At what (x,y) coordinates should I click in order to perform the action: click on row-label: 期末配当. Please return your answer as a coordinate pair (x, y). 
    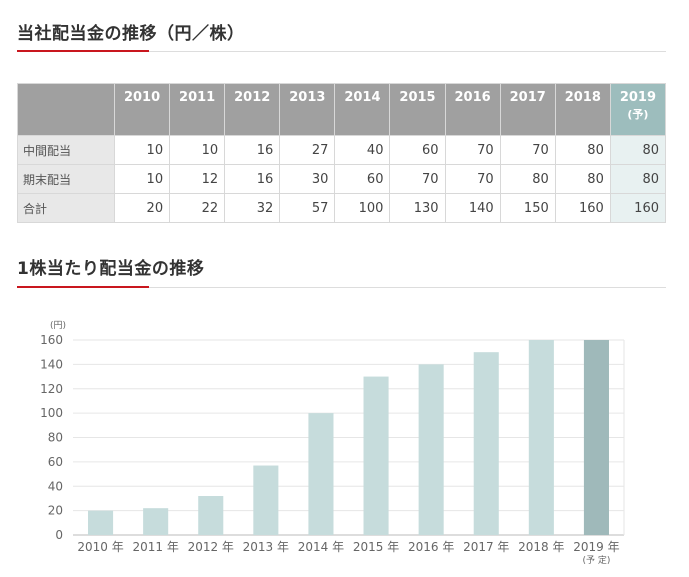
    Looking at the image, I should click on (66, 179).